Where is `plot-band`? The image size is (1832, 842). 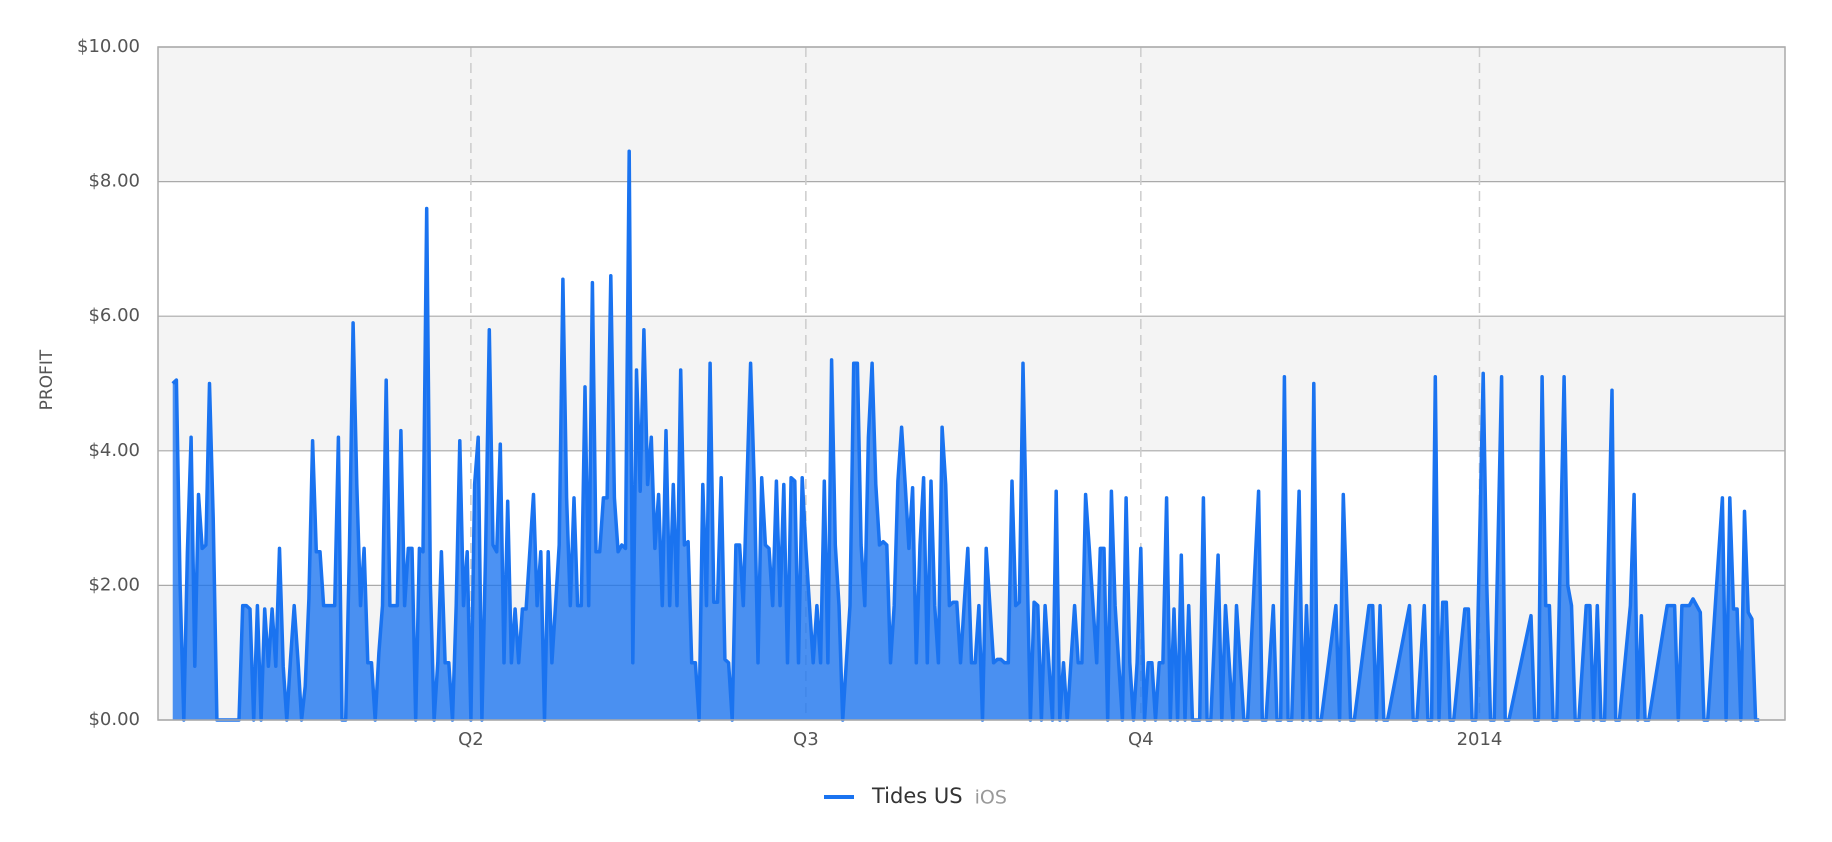 plot-band is located at coordinates (971, 114).